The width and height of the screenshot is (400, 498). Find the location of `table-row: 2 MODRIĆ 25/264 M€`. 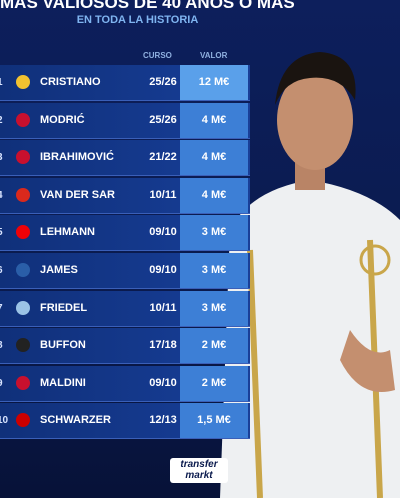

table-row: 2 MODRIĆ 25/264 M€ is located at coordinates (125, 120).